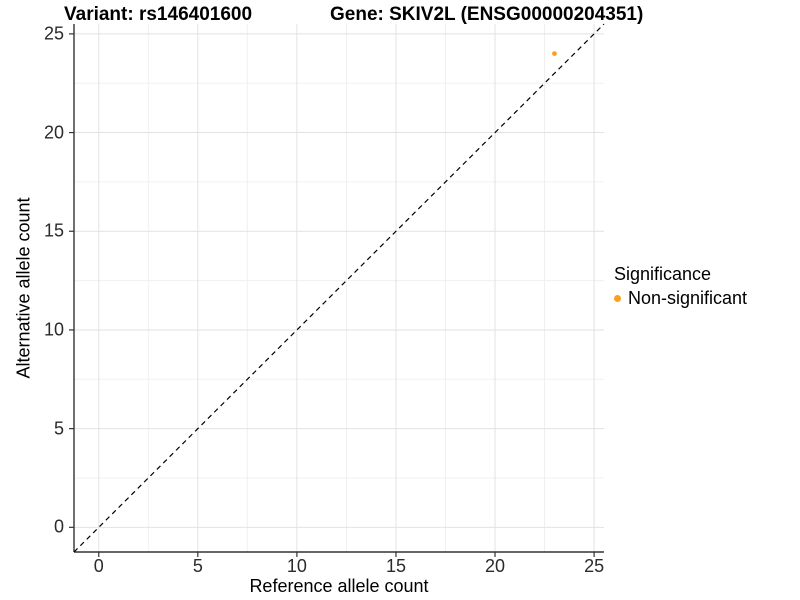  I want to click on x-tick-label: 10, so click(296, 566).